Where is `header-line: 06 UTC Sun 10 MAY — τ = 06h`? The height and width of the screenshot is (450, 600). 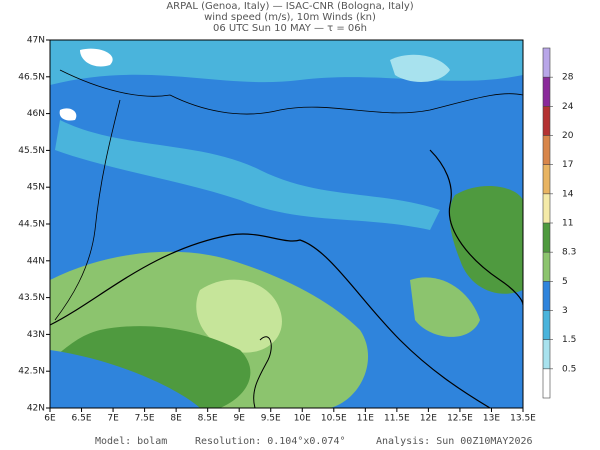 header-line: 06 UTC Sun 10 MAY — τ = 06h is located at coordinates (290, 28).